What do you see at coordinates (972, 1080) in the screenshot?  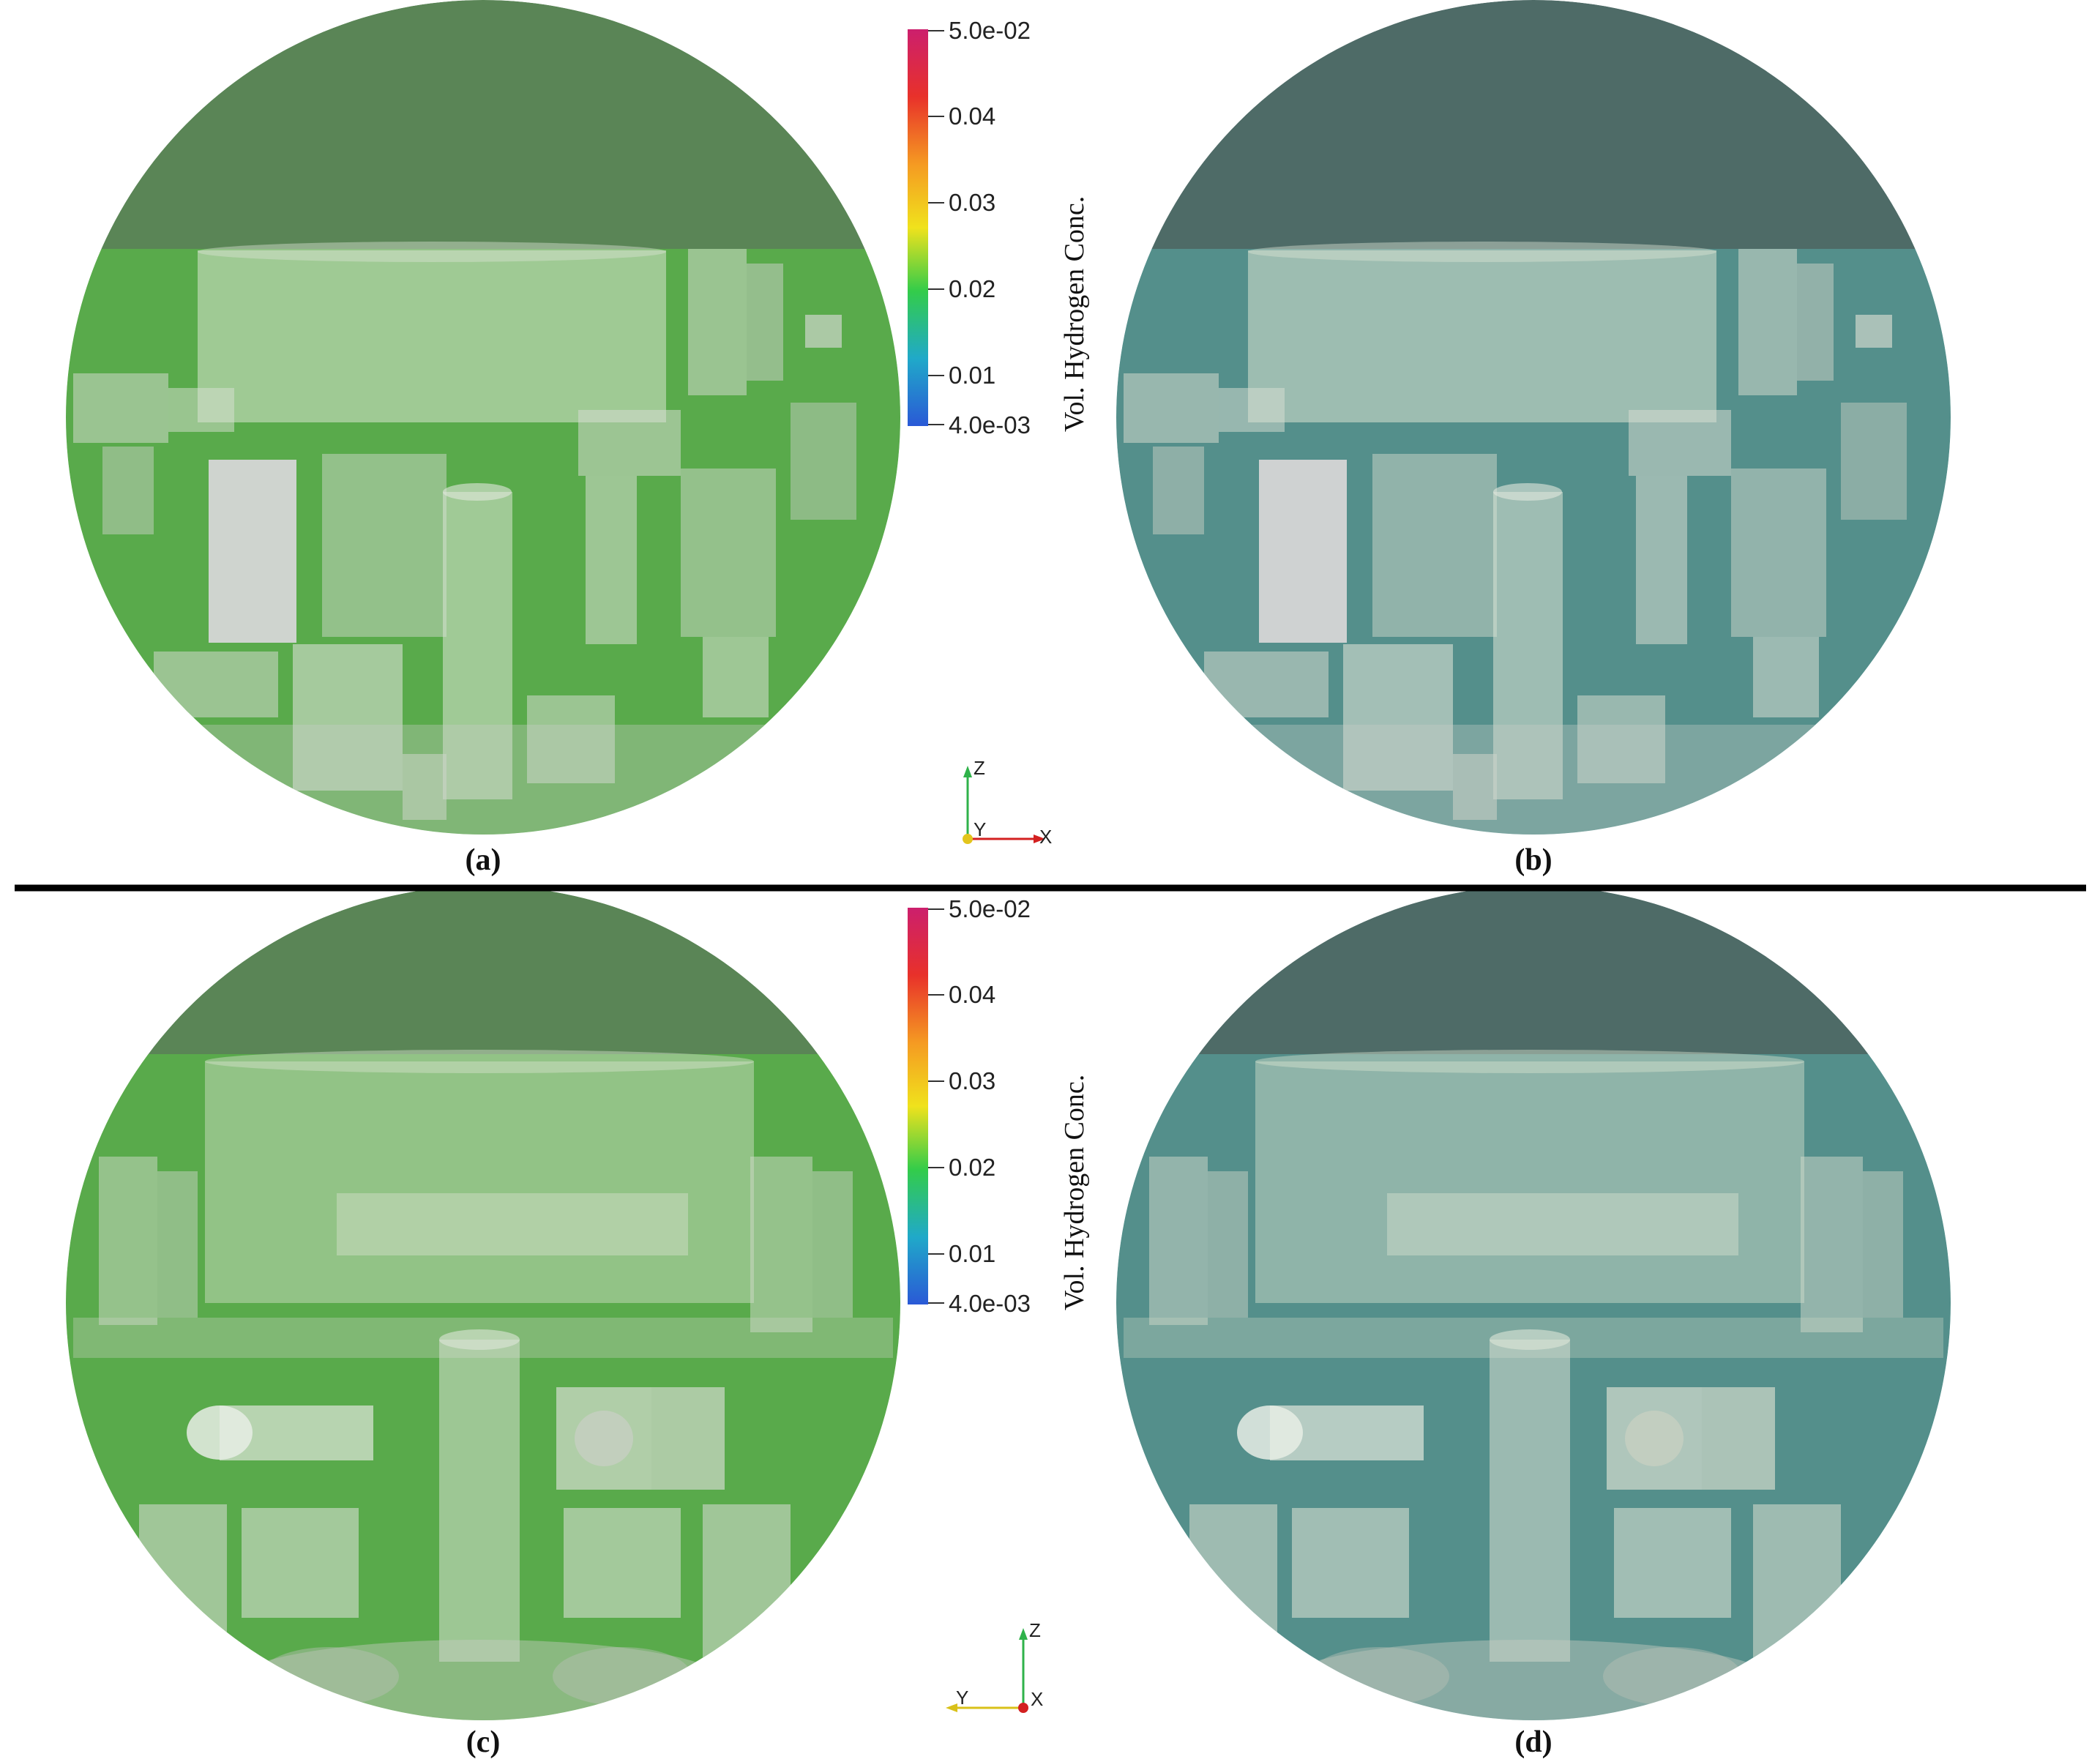 I see `colorbar-bottom-tick-2: 0.03` at bounding box center [972, 1080].